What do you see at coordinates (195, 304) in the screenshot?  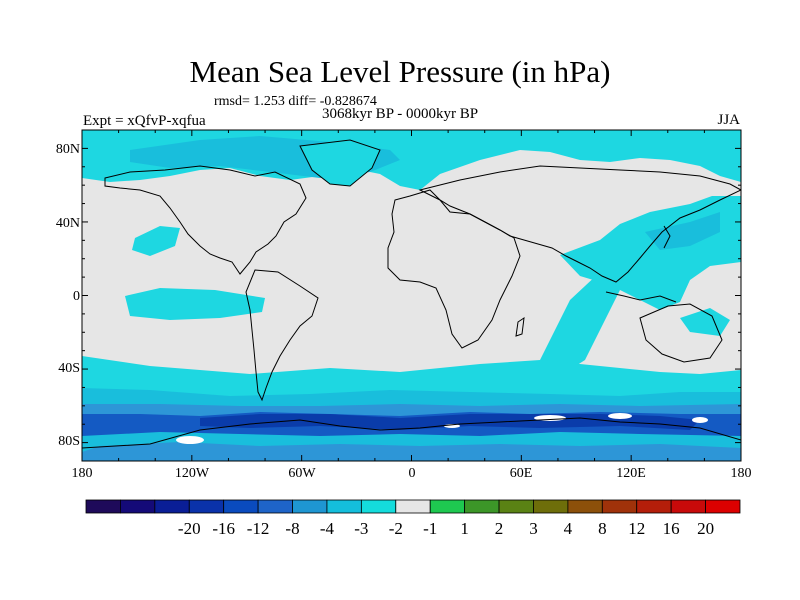 I see `east-pacific-anomaly` at bounding box center [195, 304].